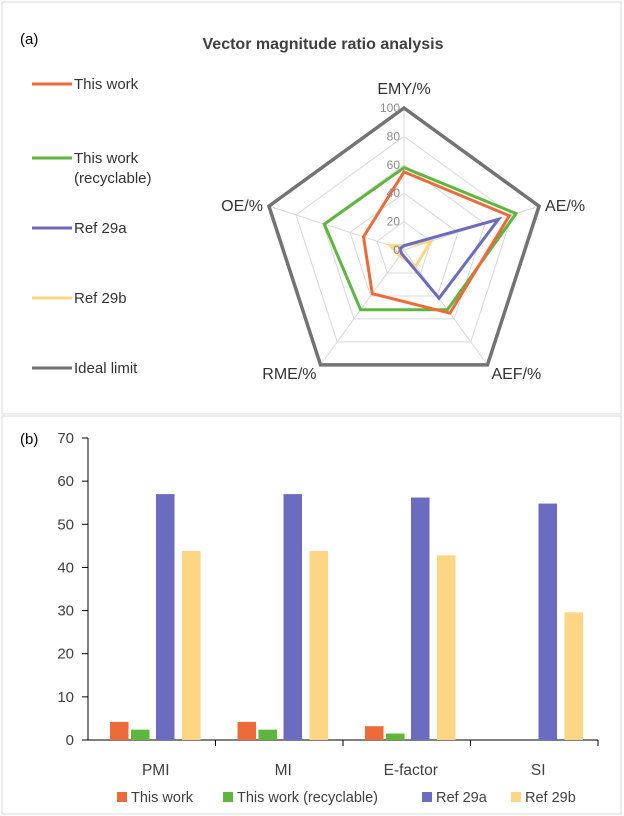  I want to click on panel-b-label: (b), so click(29, 439).